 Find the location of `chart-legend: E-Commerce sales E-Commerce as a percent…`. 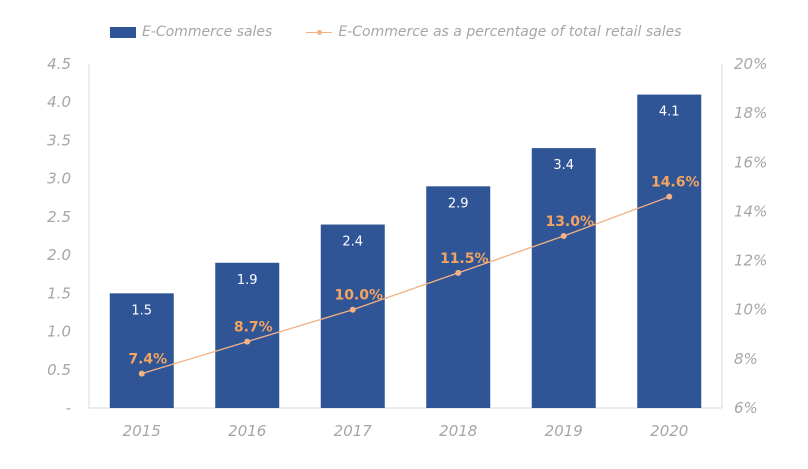

chart-legend: E-Commerce sales E-Commerce as a percent… is located at coordinates (413, 32).